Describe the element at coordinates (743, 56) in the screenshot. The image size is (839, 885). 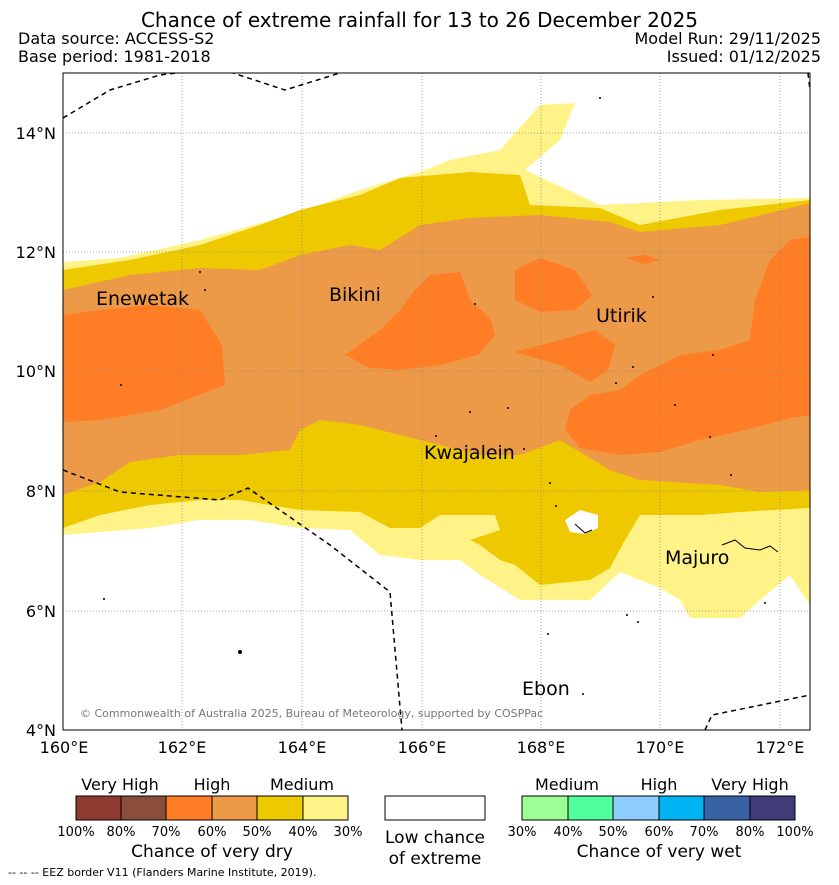
I see `issued-date: Issued: 01/12/2025` at that location.